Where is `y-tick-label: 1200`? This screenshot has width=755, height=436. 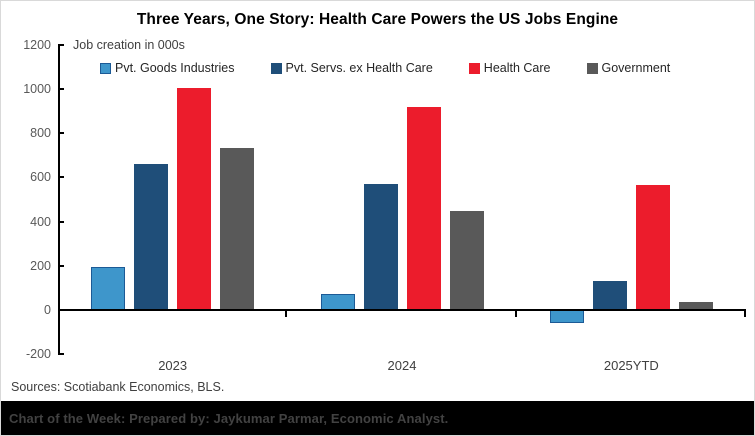
y-tick-label: 1200 is located at coordinates (37, 45).